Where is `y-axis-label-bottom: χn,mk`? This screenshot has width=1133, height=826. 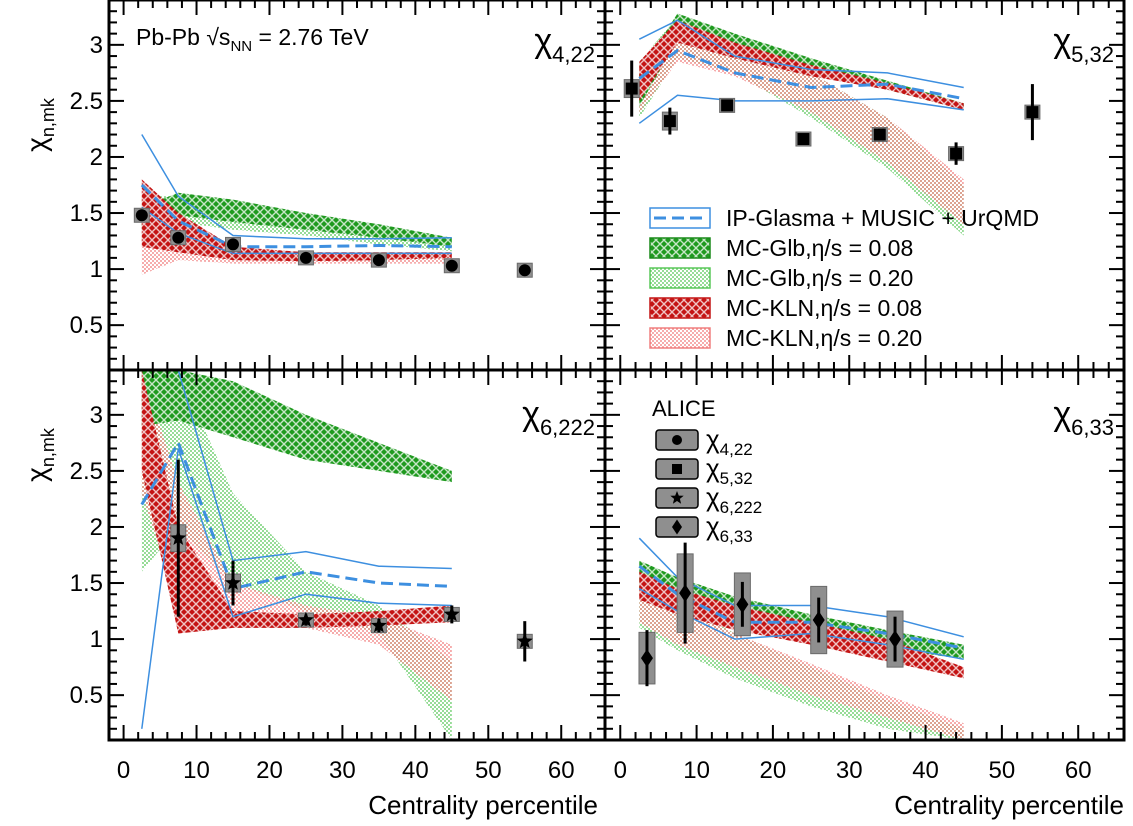
y-axis-label-bottom: χn,mk is located at coordinates (39, 454).